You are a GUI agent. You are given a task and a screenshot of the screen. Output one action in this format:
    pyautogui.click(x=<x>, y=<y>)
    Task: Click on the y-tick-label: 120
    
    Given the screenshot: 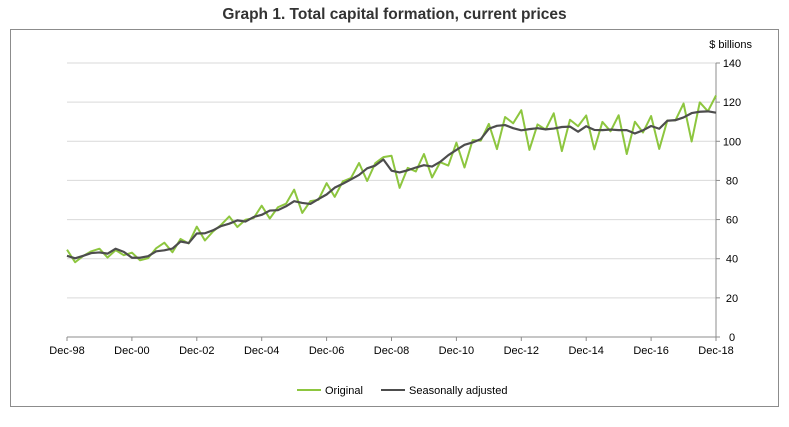 What is the action you would take?
    pyautogui.click(x=732, y=103)
    